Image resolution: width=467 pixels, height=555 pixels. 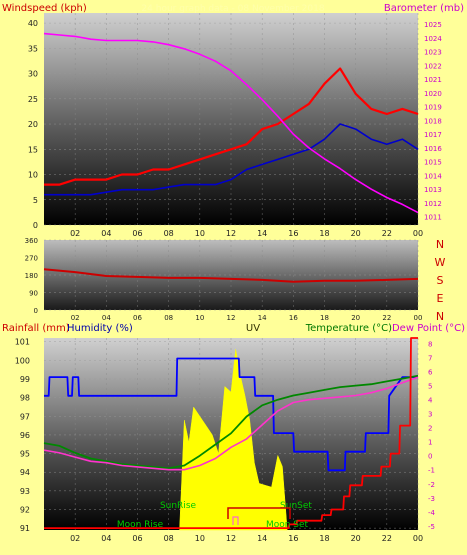 I want to click on y-tick-label-right: 1024, so click(x=433, y=39).